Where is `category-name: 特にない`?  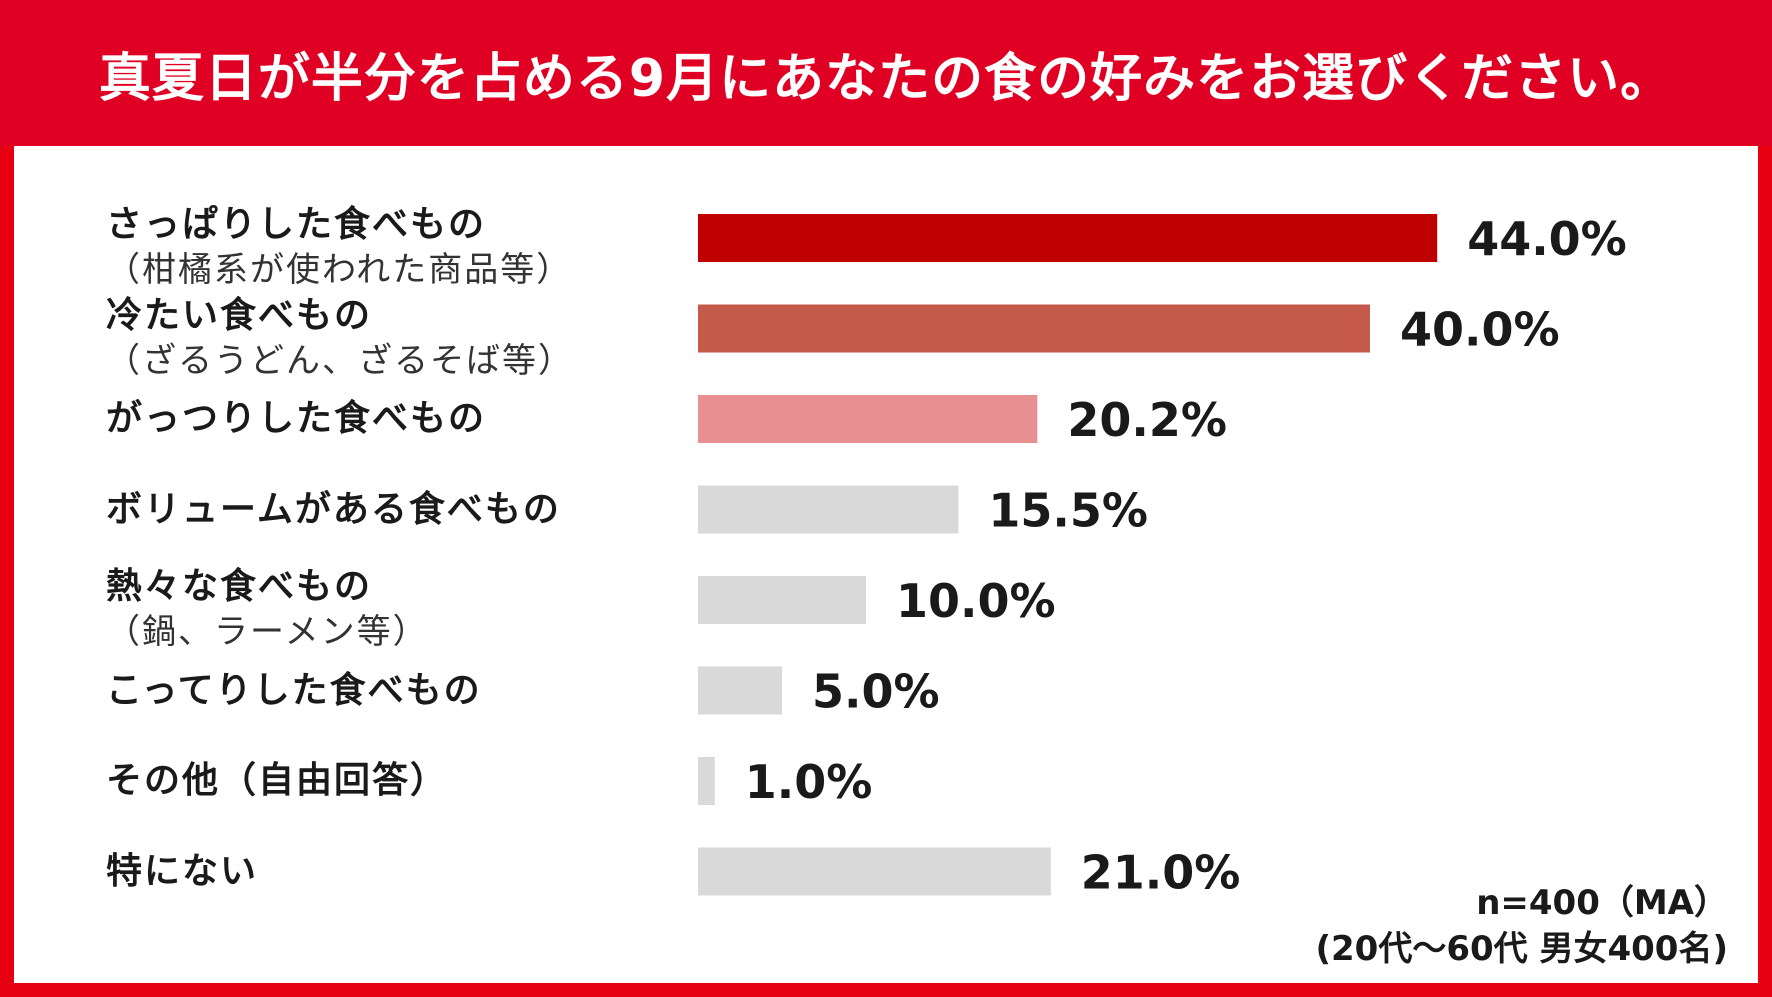
category-name: 特にない is located at coordinates (182, 871).